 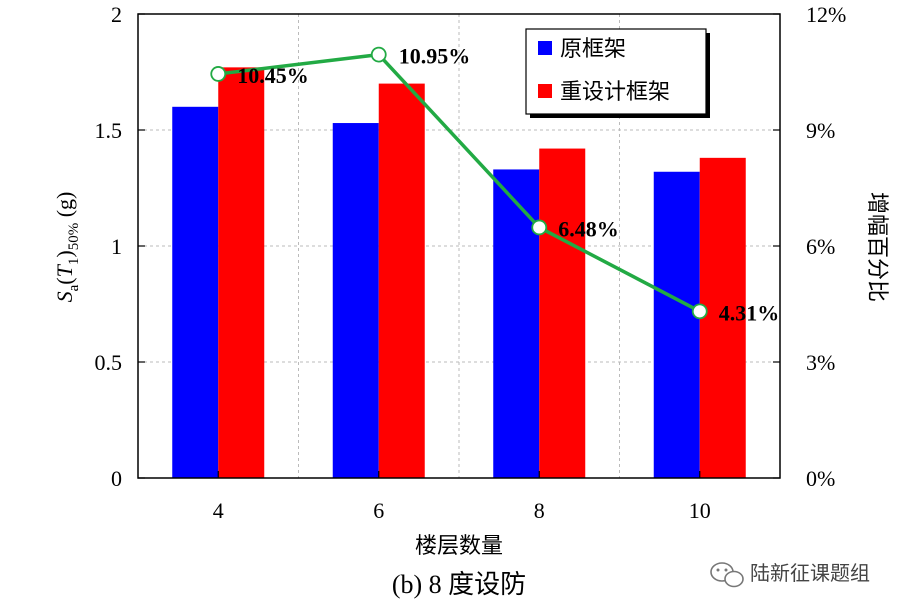 What do you see at coordinates (459, 584) in the screenshot?
I see `figure-caption: (b) 8 度设防` at bounding box center [459, 584].